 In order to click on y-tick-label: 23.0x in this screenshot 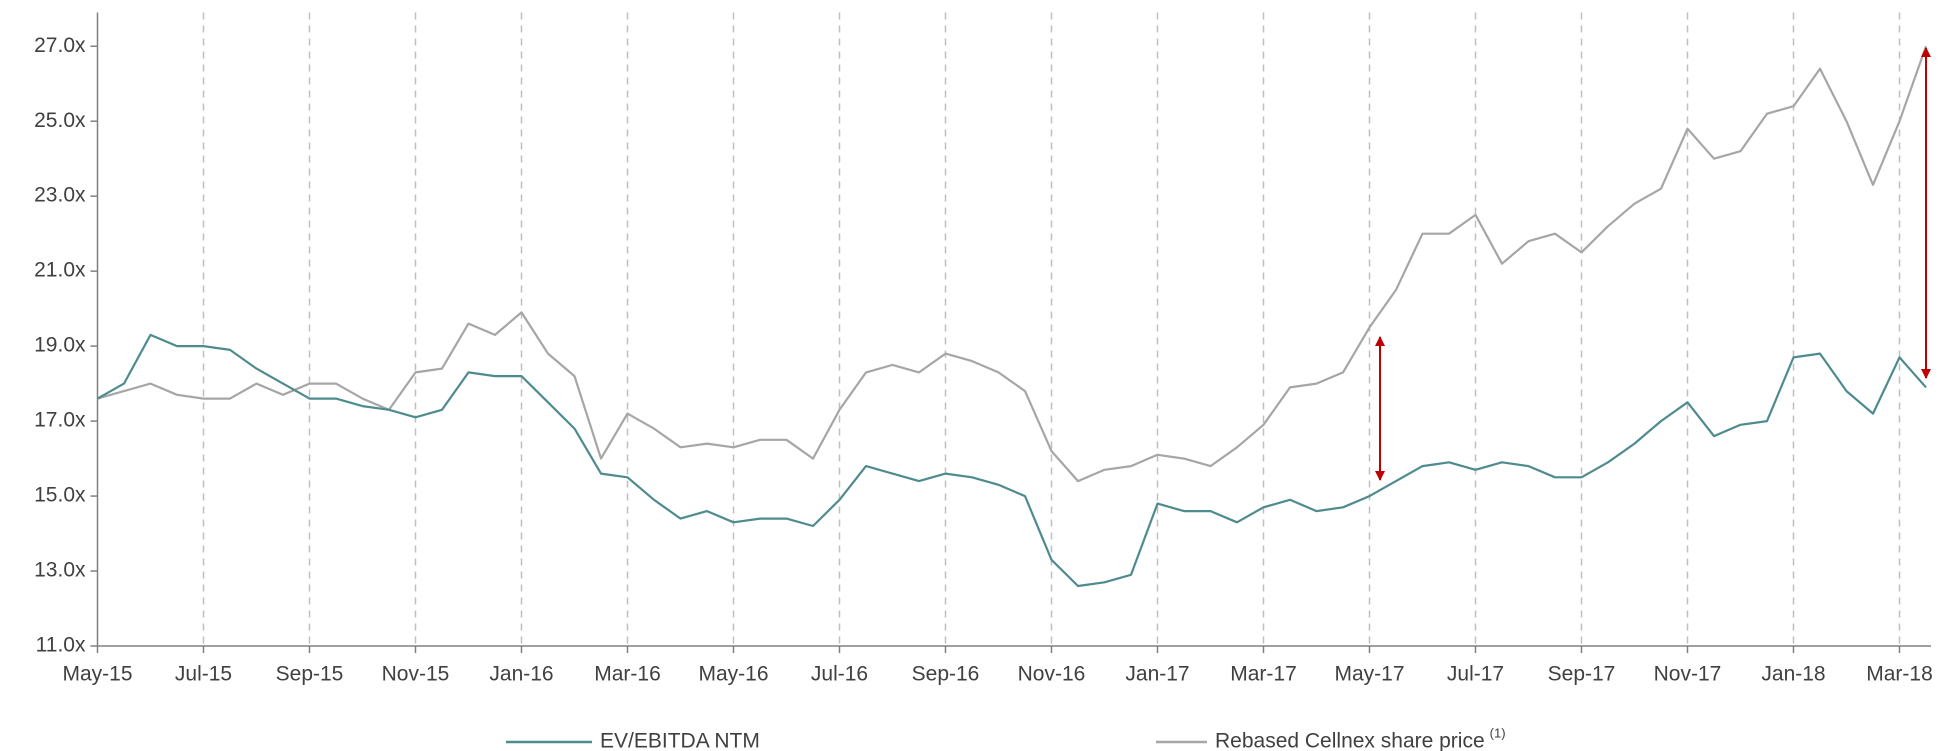, I will do `click(60, 195)`.